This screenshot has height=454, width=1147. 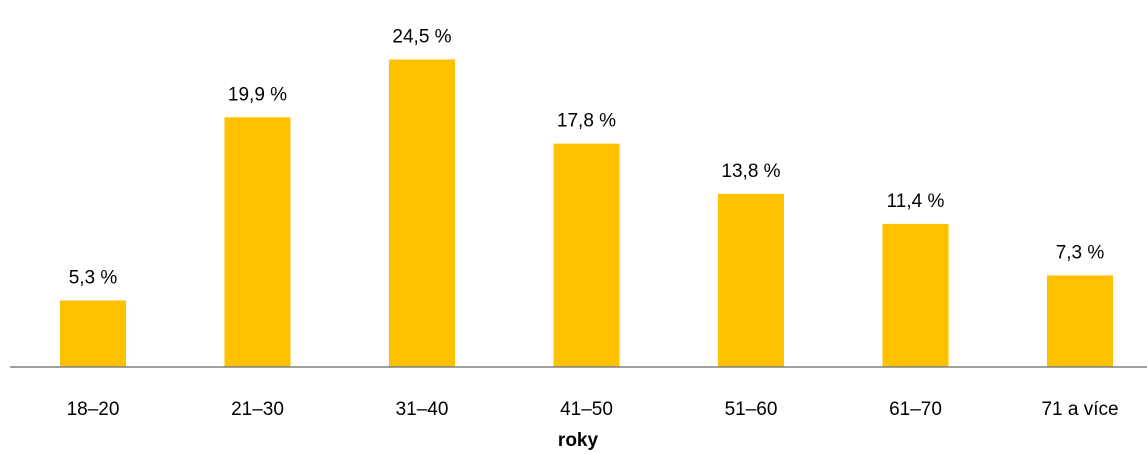 What do you see at coordinates (916, 201) in the screenshot?
I see `data-label-6: 11,4 %` at bounding box center [916, 201].